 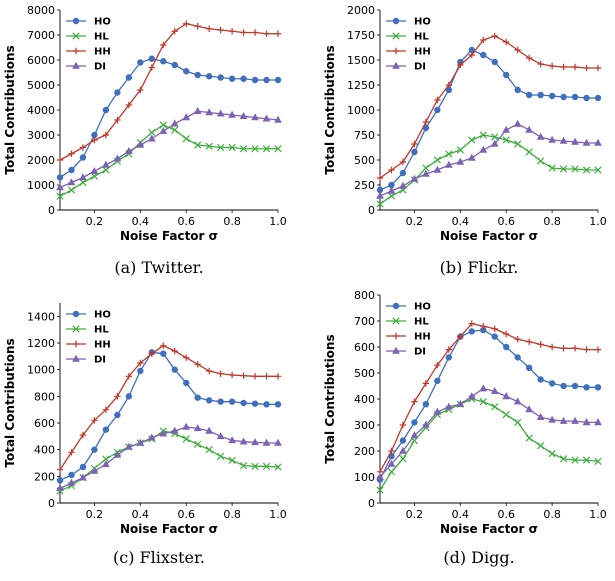 What do you see at coordinates (361, 85) in the screenshot?
I see `y-tick-label: 1250` at bounding box center [361, 85].